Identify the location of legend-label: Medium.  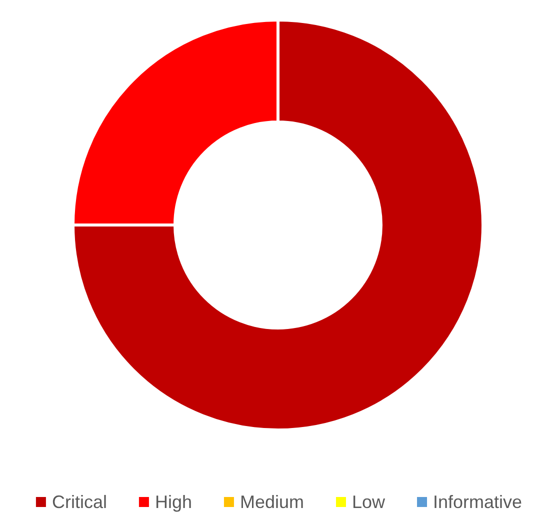
(272, 502).